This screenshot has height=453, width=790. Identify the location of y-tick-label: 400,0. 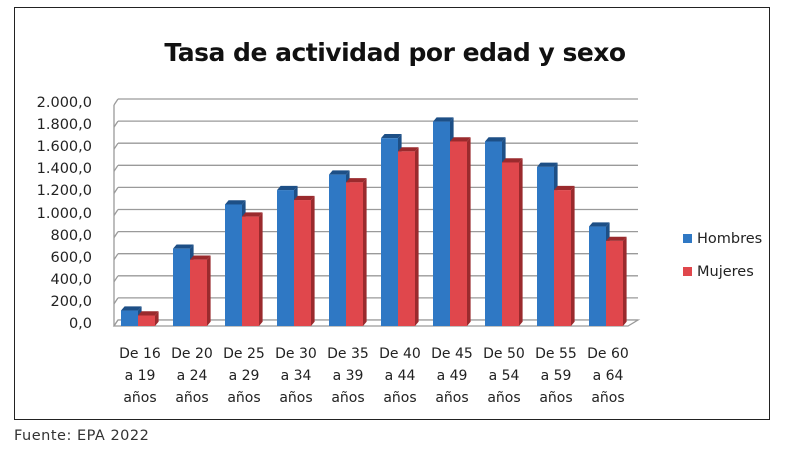
(71, 279).